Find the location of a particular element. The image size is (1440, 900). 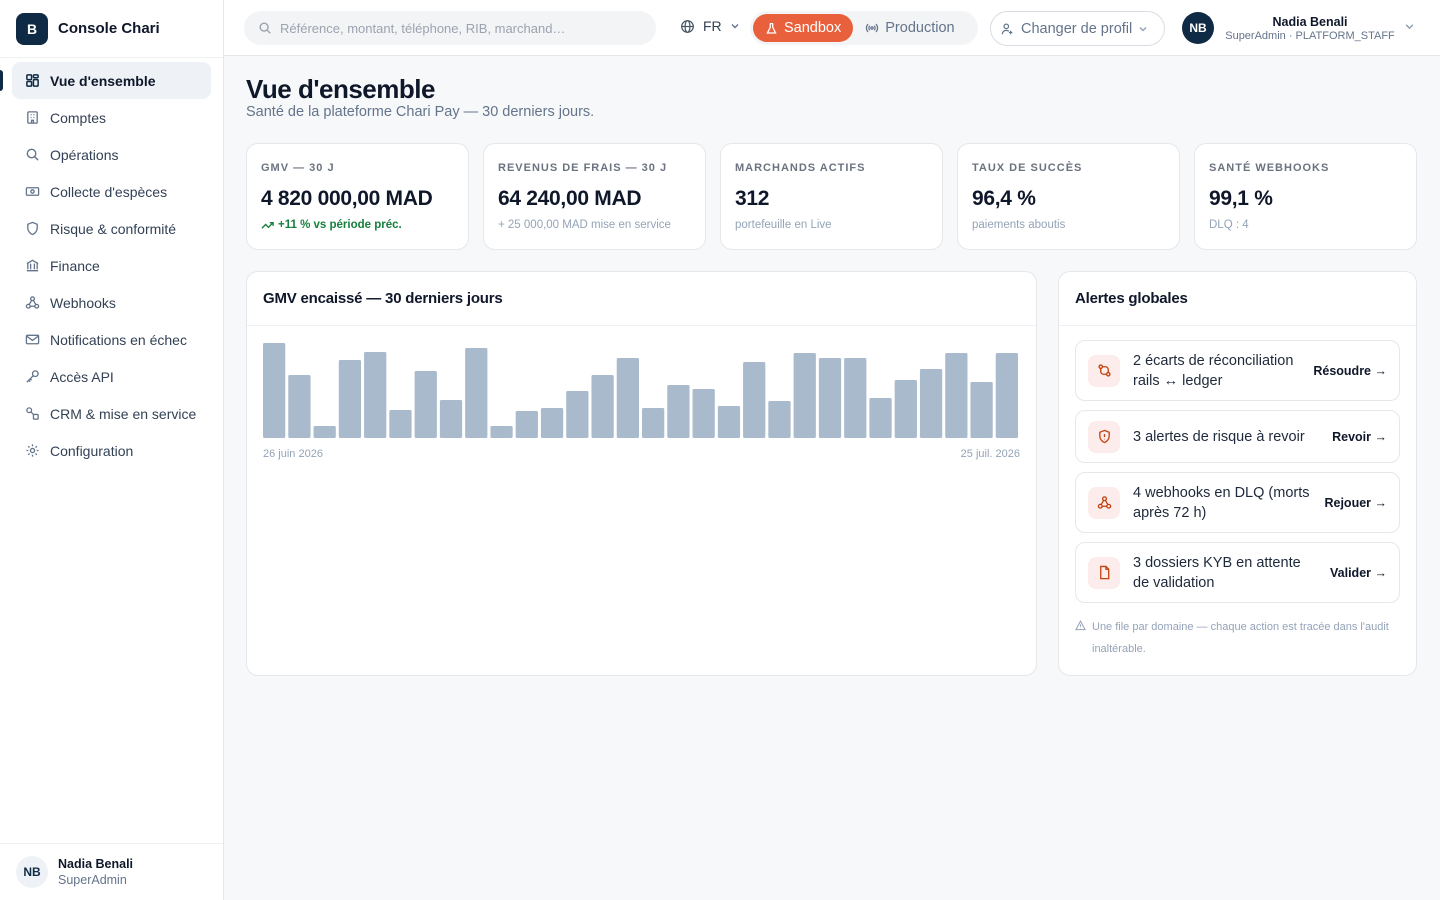

sidebar-item-crm: CRM & mise en service is located at coordinates (111, 413).